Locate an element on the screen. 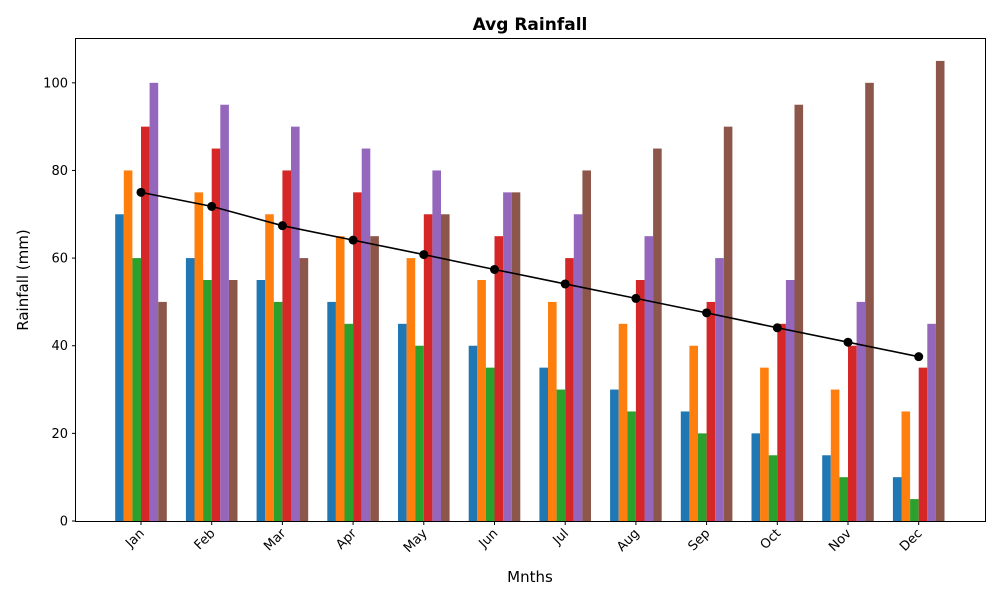 The width and height of the screenshot is (1000, 600). trend-point-jan is located at coordinates (141, 192).